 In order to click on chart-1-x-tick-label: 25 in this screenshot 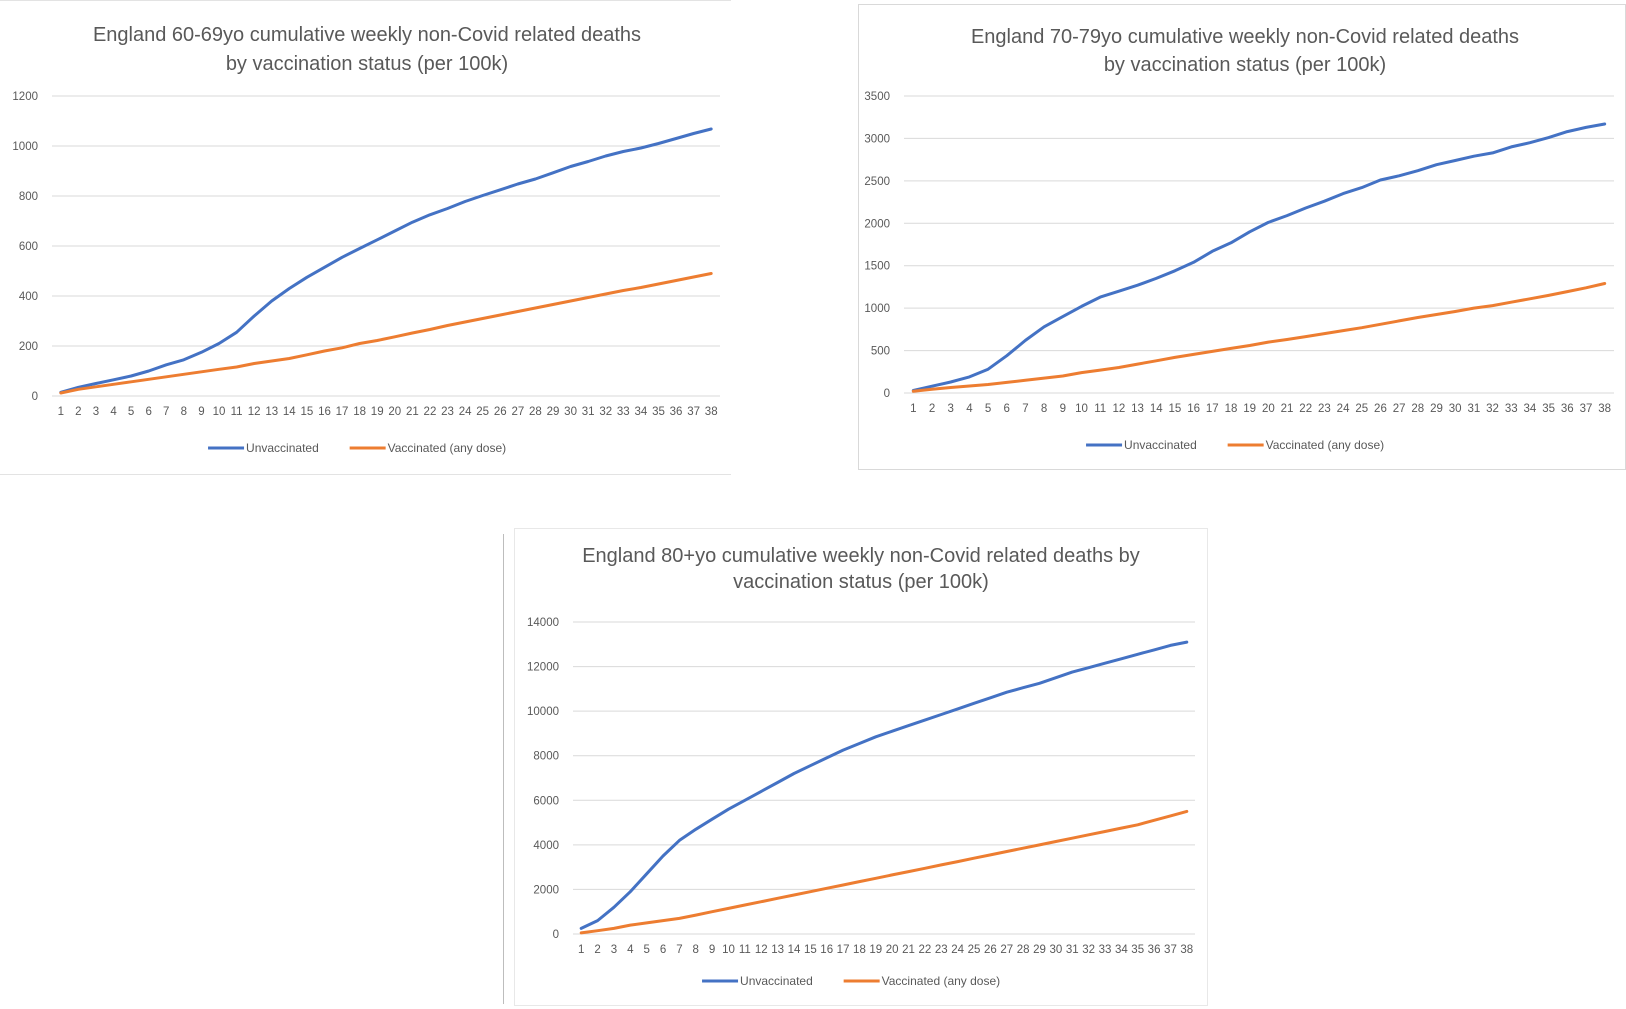, I will do `click(1361, 409)`.